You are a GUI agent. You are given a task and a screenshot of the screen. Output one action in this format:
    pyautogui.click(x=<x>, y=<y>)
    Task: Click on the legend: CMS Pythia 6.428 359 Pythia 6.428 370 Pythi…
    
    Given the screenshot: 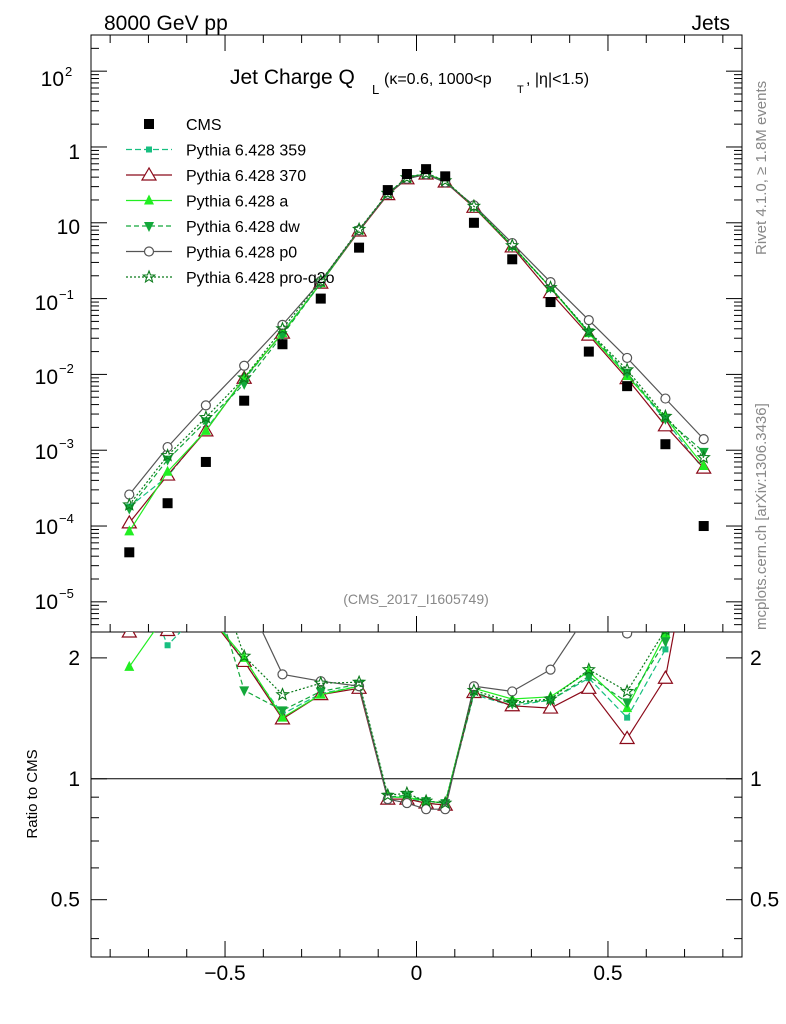 What is the action you would take?
    pyautogui.click(x=230, y=202)
    